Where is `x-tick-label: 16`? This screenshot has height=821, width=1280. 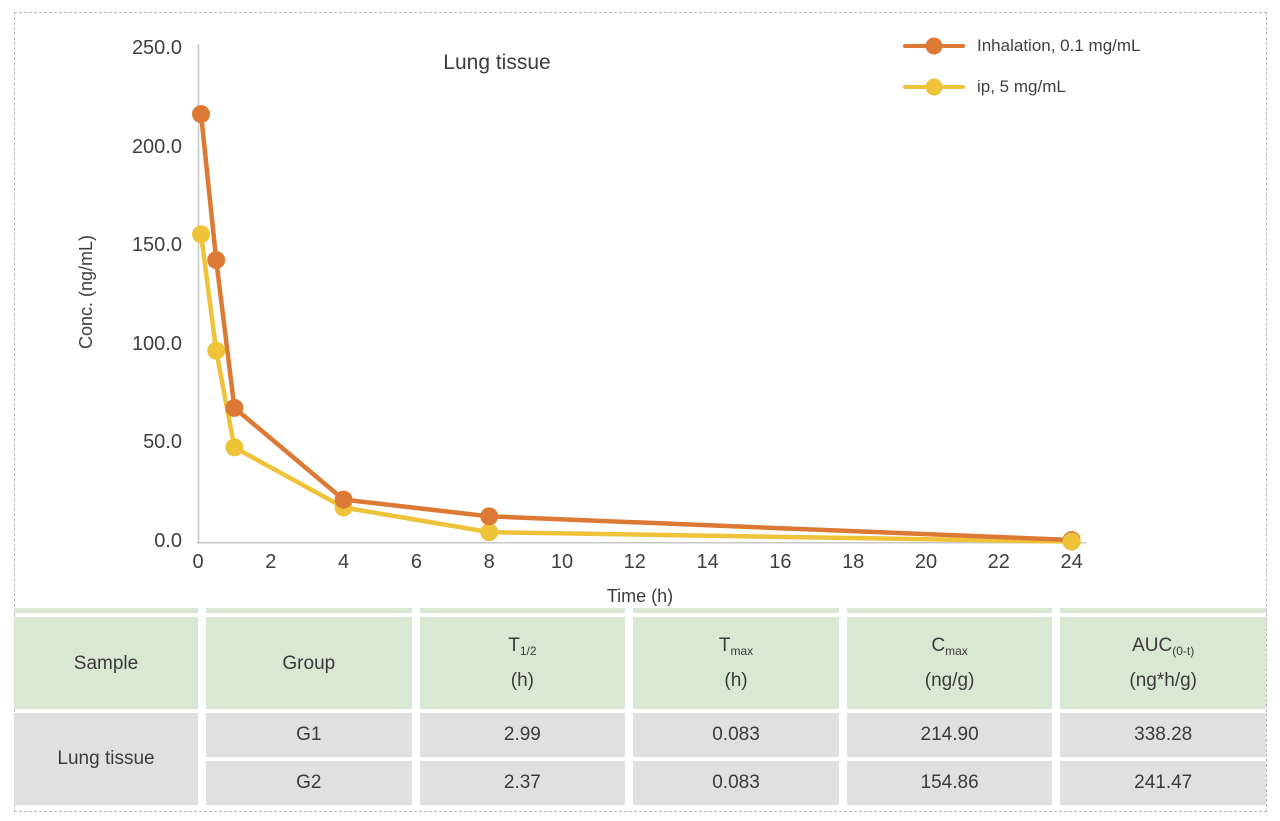 x-tick-label: 16 is located at coordinates (780, 562).